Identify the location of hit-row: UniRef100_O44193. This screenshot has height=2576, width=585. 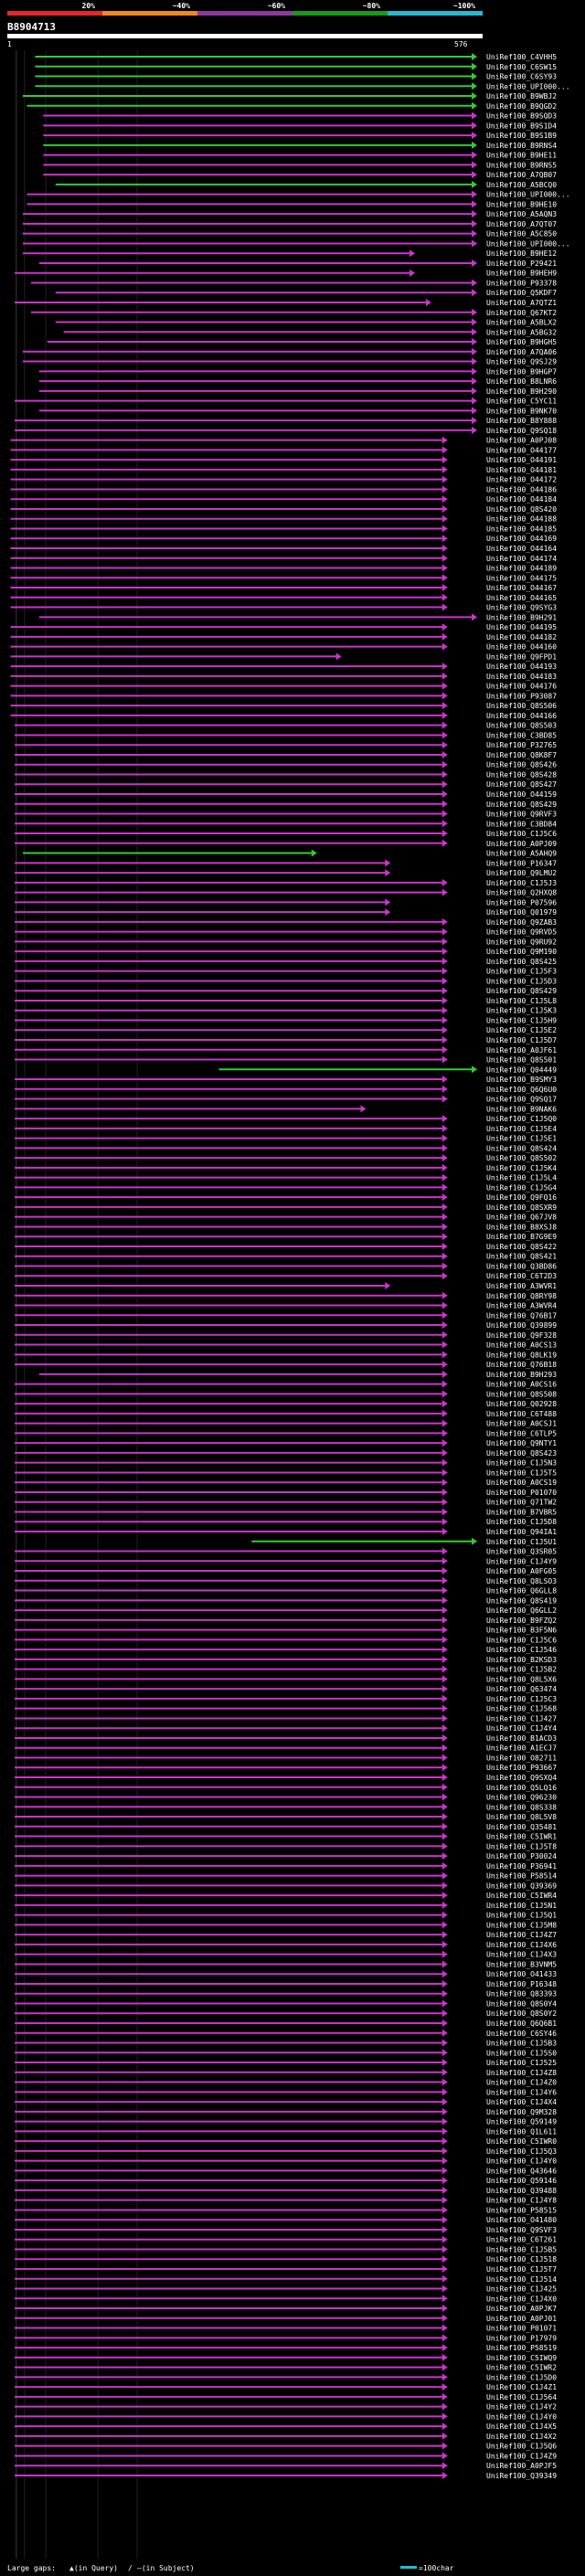
(284, 667).